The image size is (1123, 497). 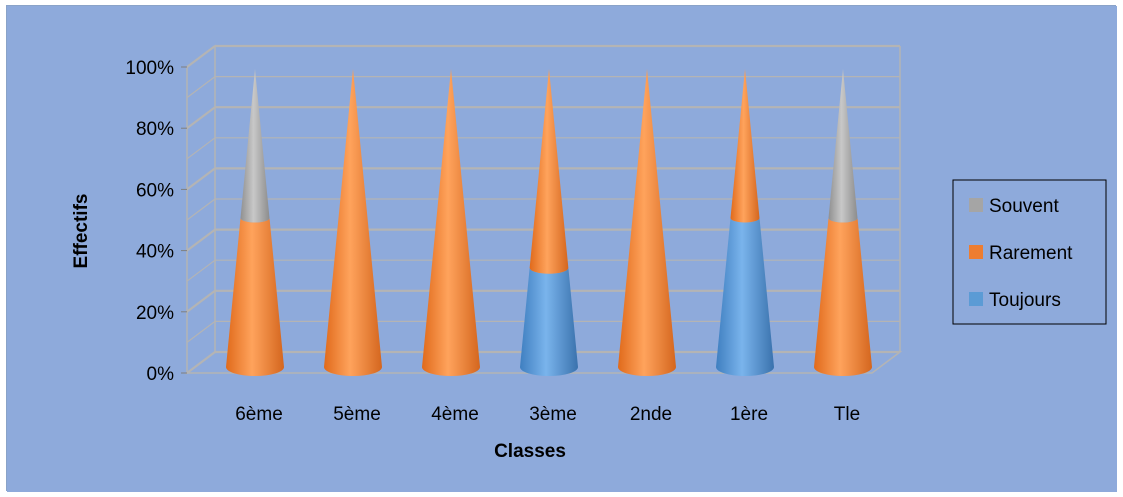 What do you see at coordinates (1024, 206) in the screenshot?
I see `legend-label-souvent: Souvent` at bounding box center [1024, 206].